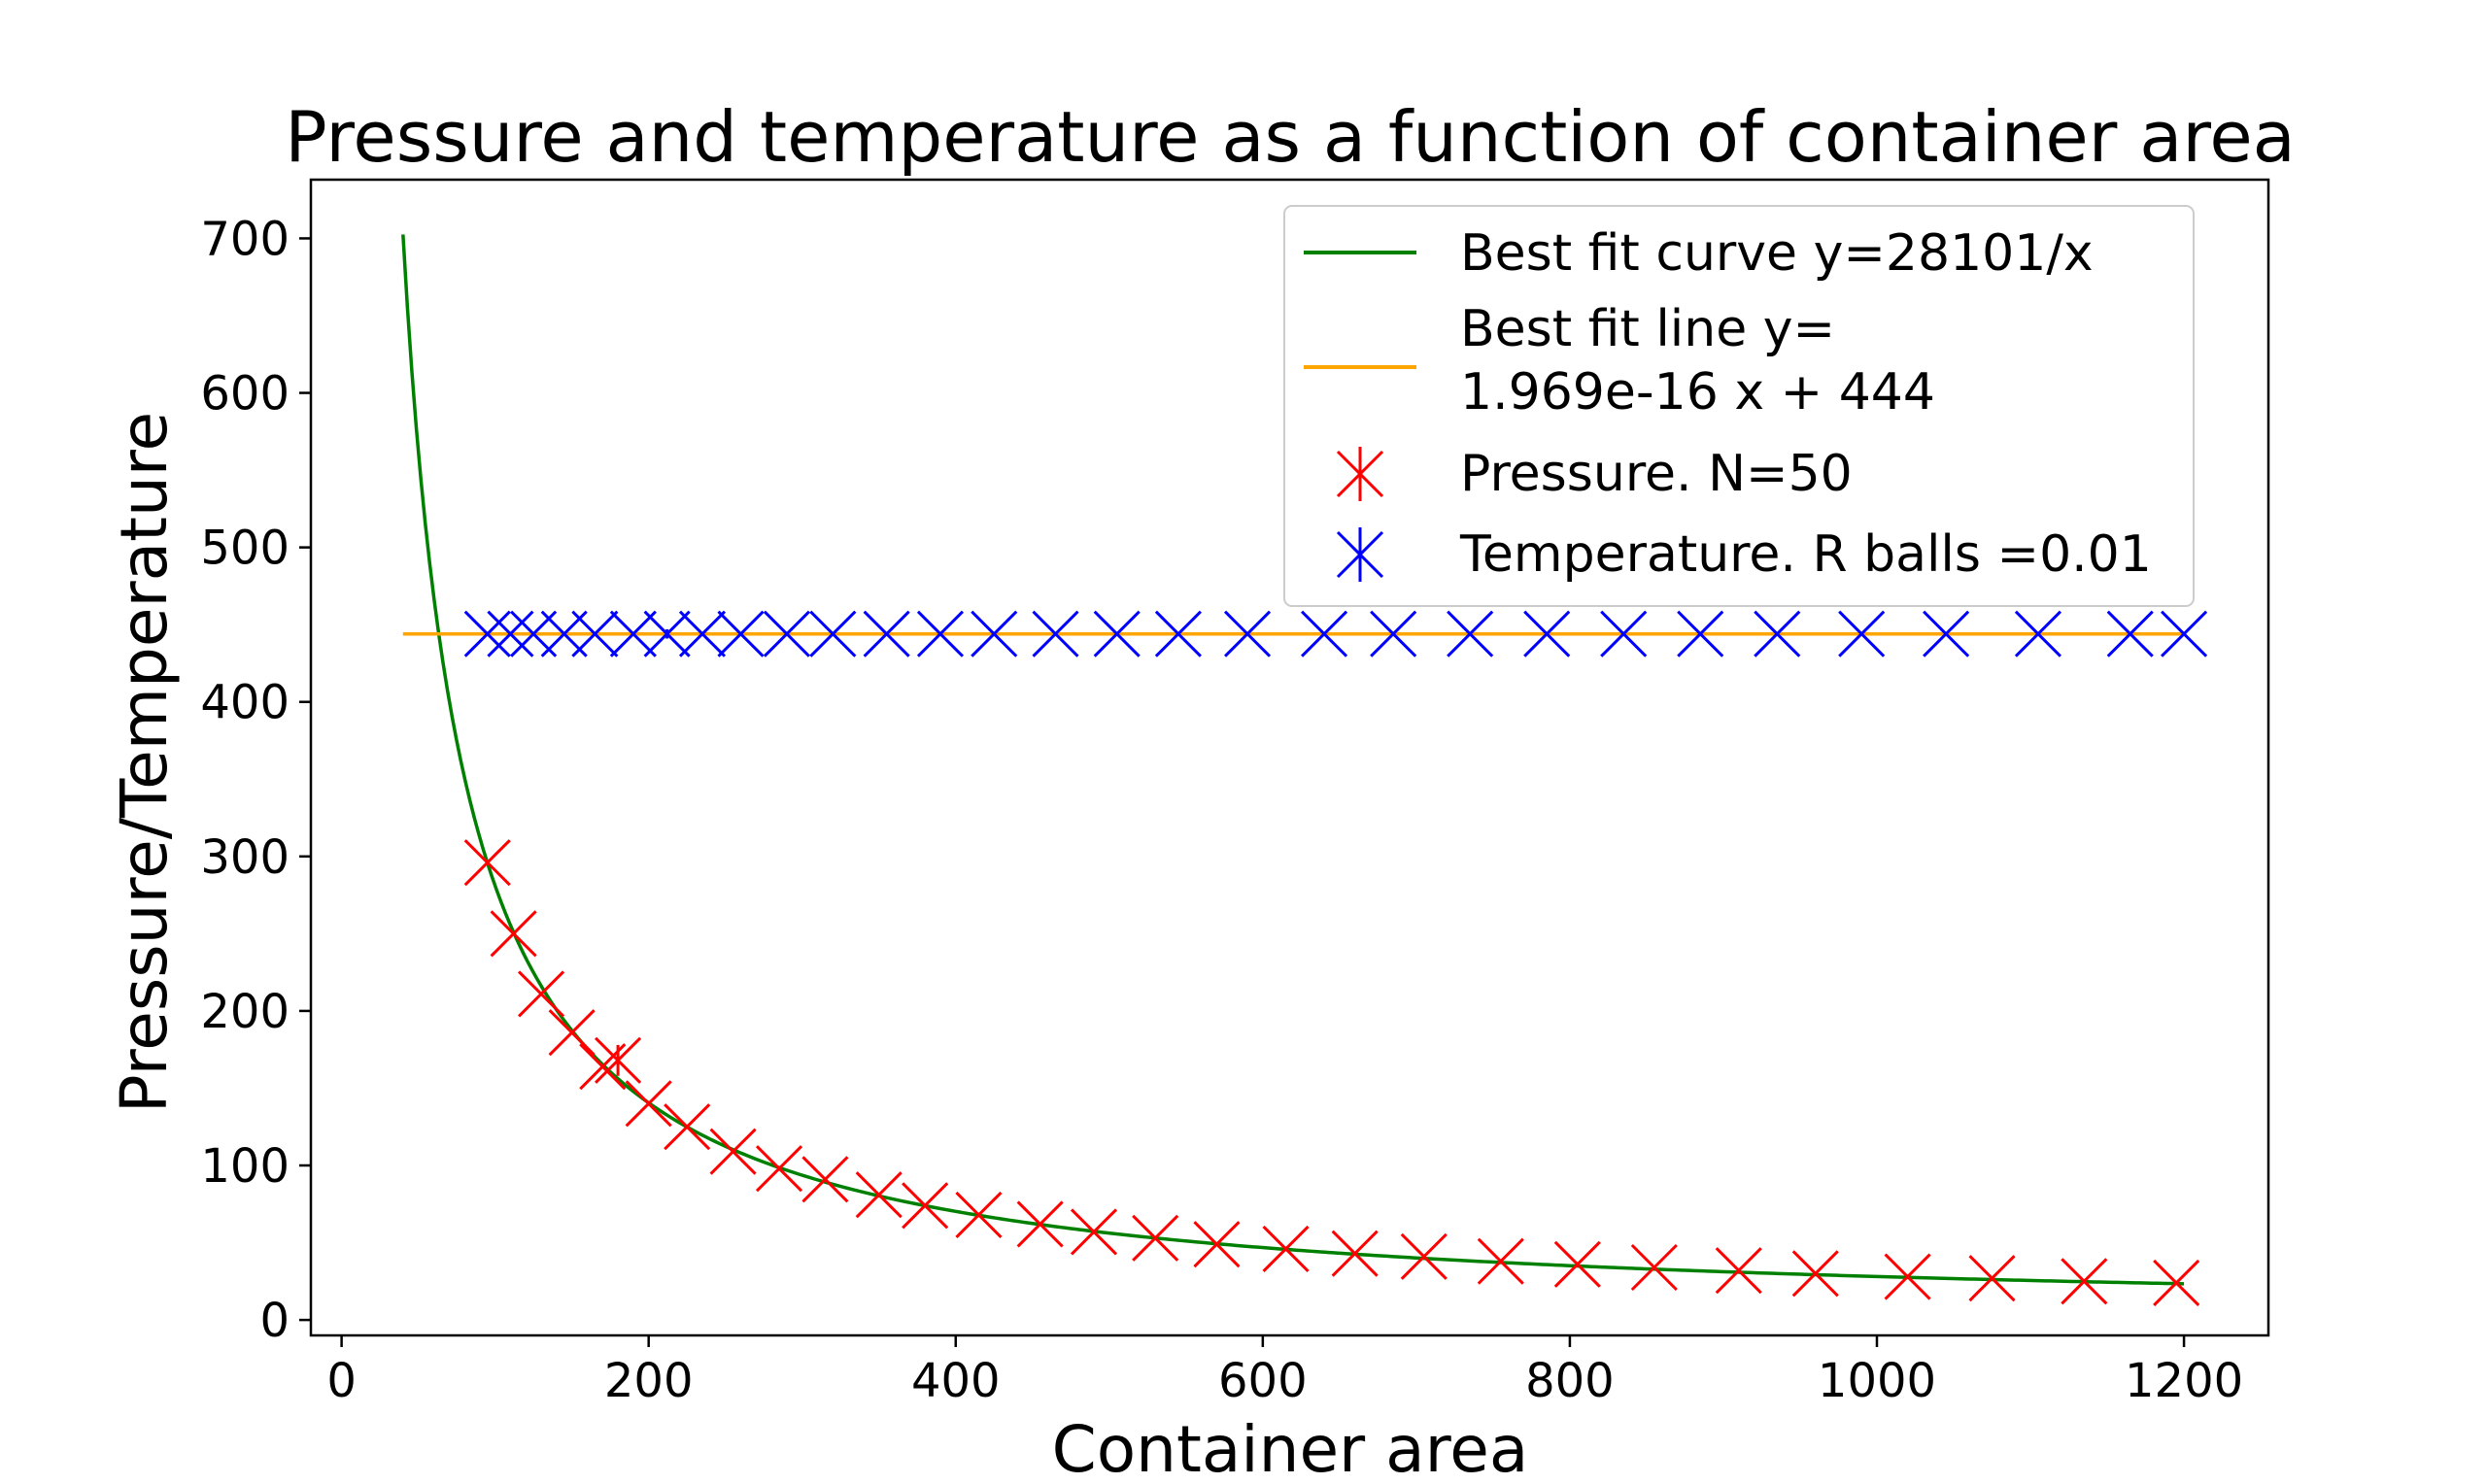 The width and height of the screenshot is (2487, 1484). What do you see at coordinates (144, 763) in the screenshot?
I see `y-axis-label: Pressure/Temperature` at bounding box center [144, 763].